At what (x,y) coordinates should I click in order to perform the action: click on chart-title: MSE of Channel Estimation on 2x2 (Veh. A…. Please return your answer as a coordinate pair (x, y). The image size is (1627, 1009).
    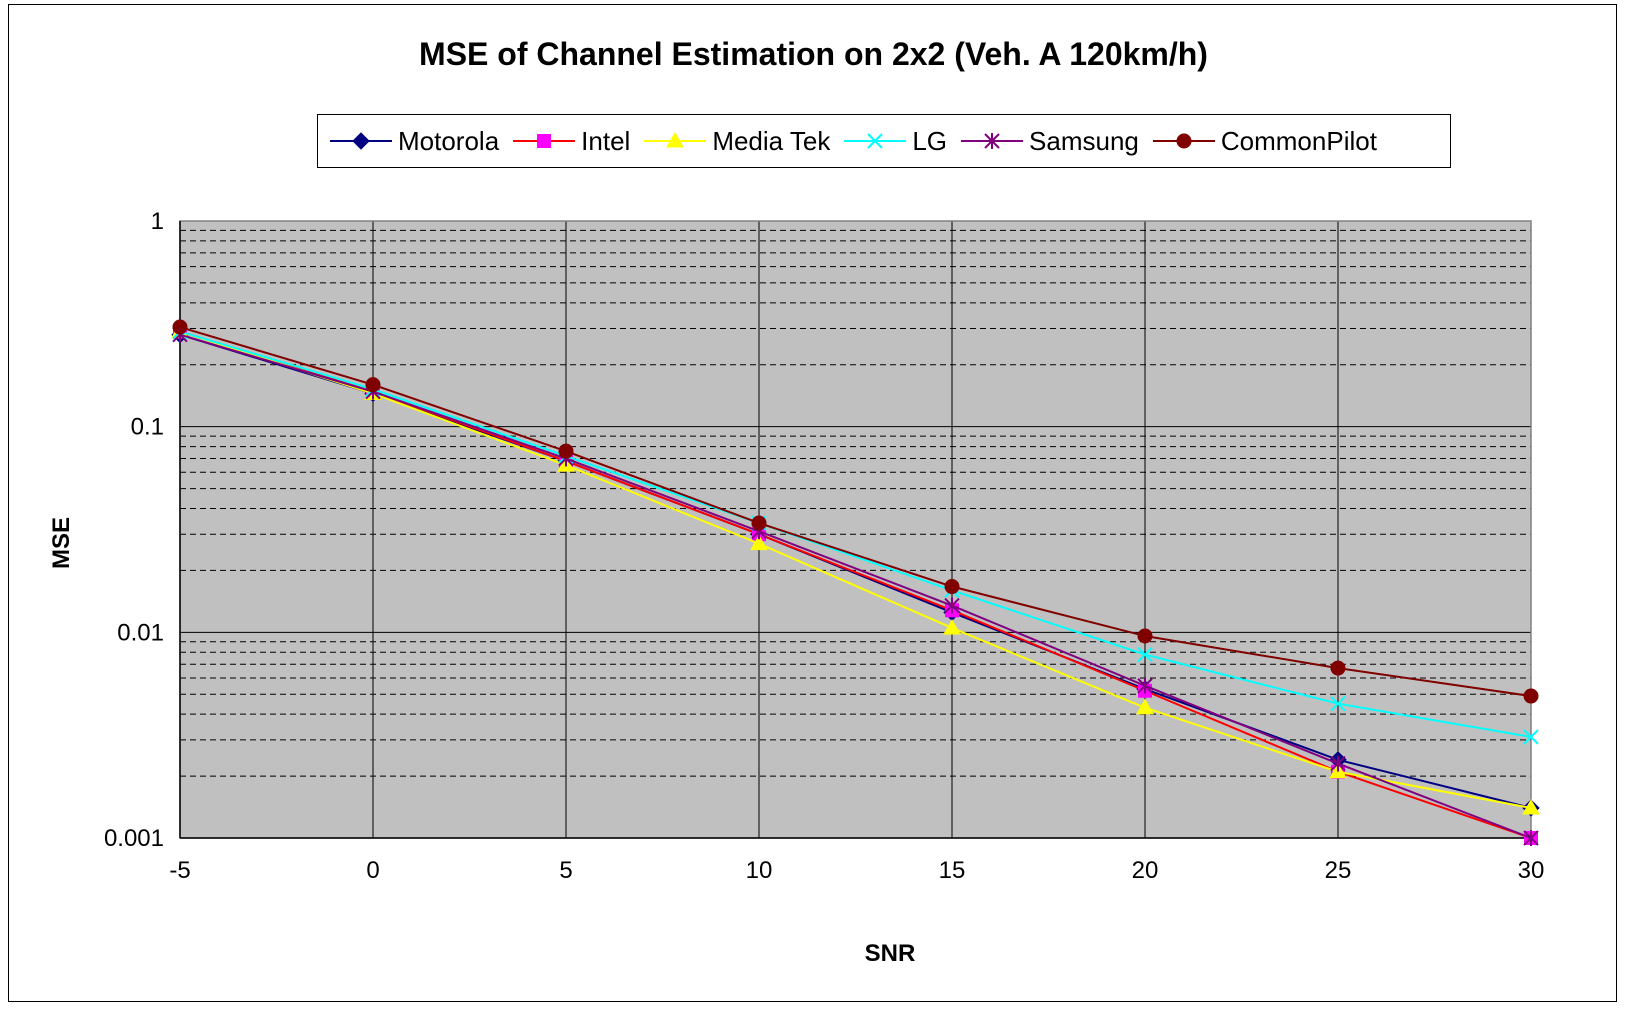
    Looking at the image, I should click on (813, 54).